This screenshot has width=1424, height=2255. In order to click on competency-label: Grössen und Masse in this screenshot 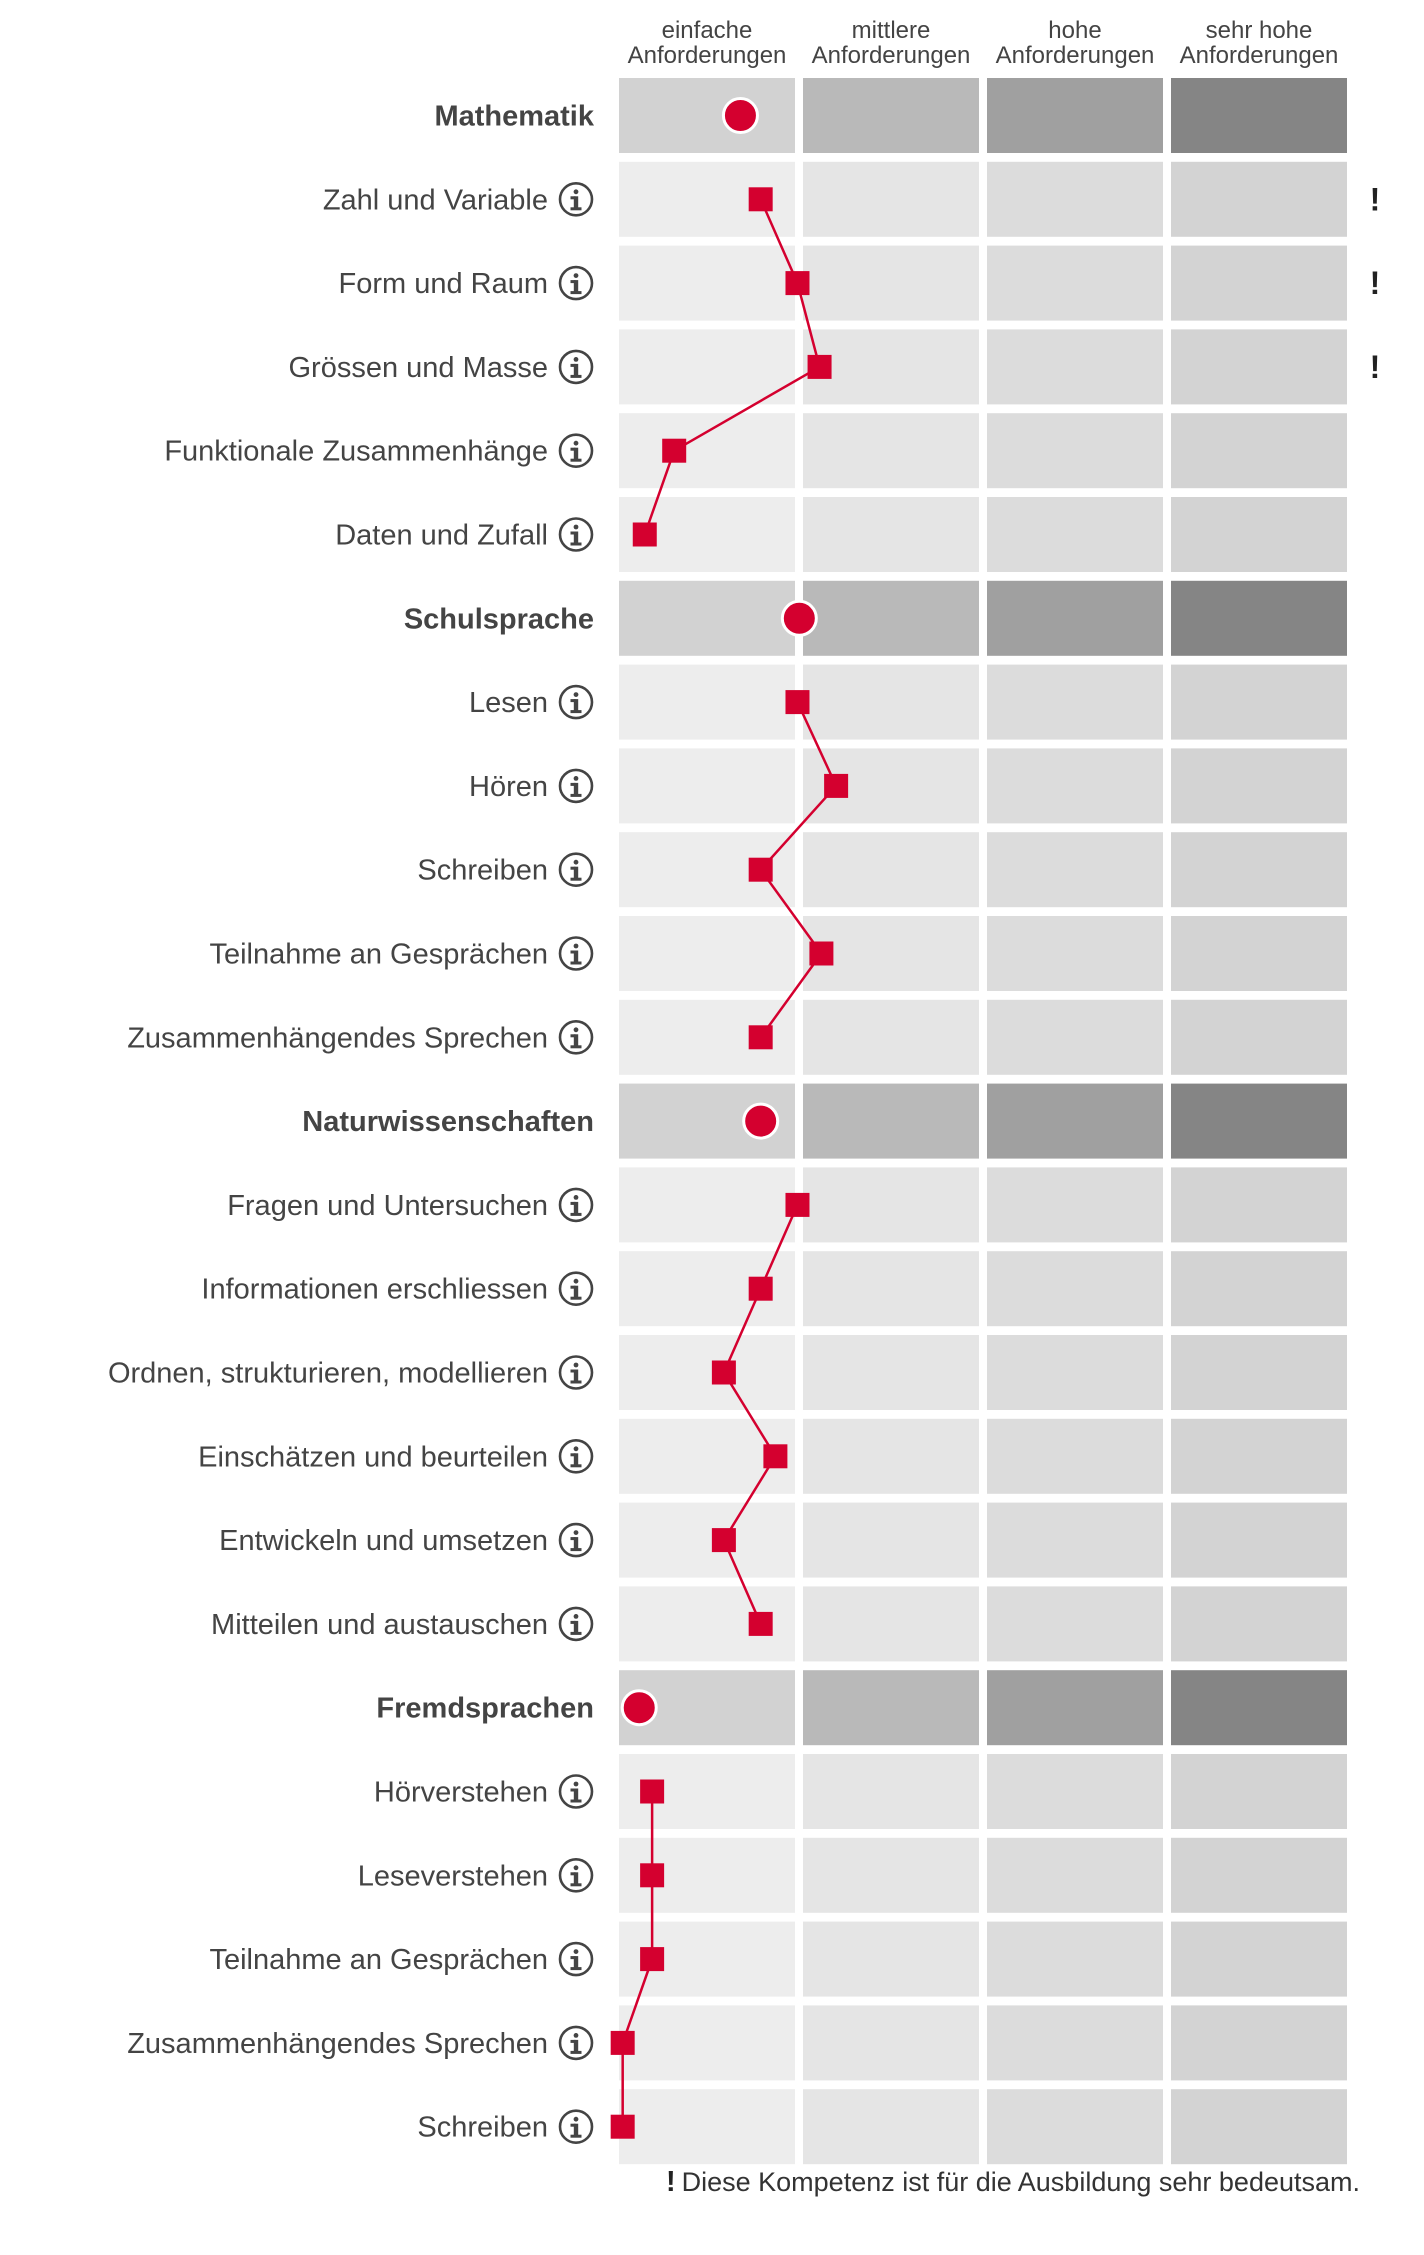, I will do `click(418, 368)`.